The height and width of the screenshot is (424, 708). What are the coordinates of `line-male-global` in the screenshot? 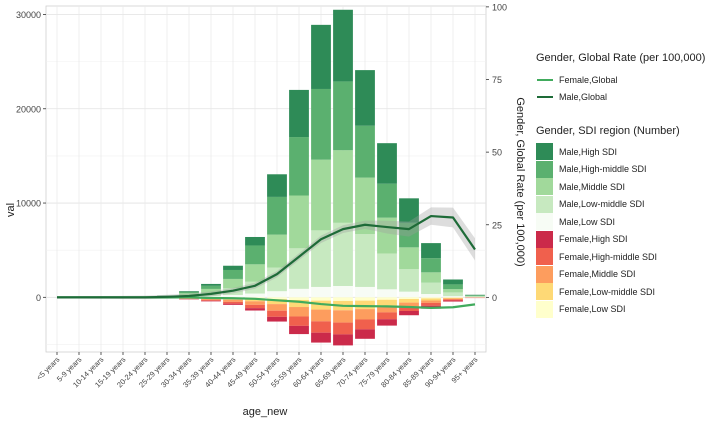 It's located at (266, 256).